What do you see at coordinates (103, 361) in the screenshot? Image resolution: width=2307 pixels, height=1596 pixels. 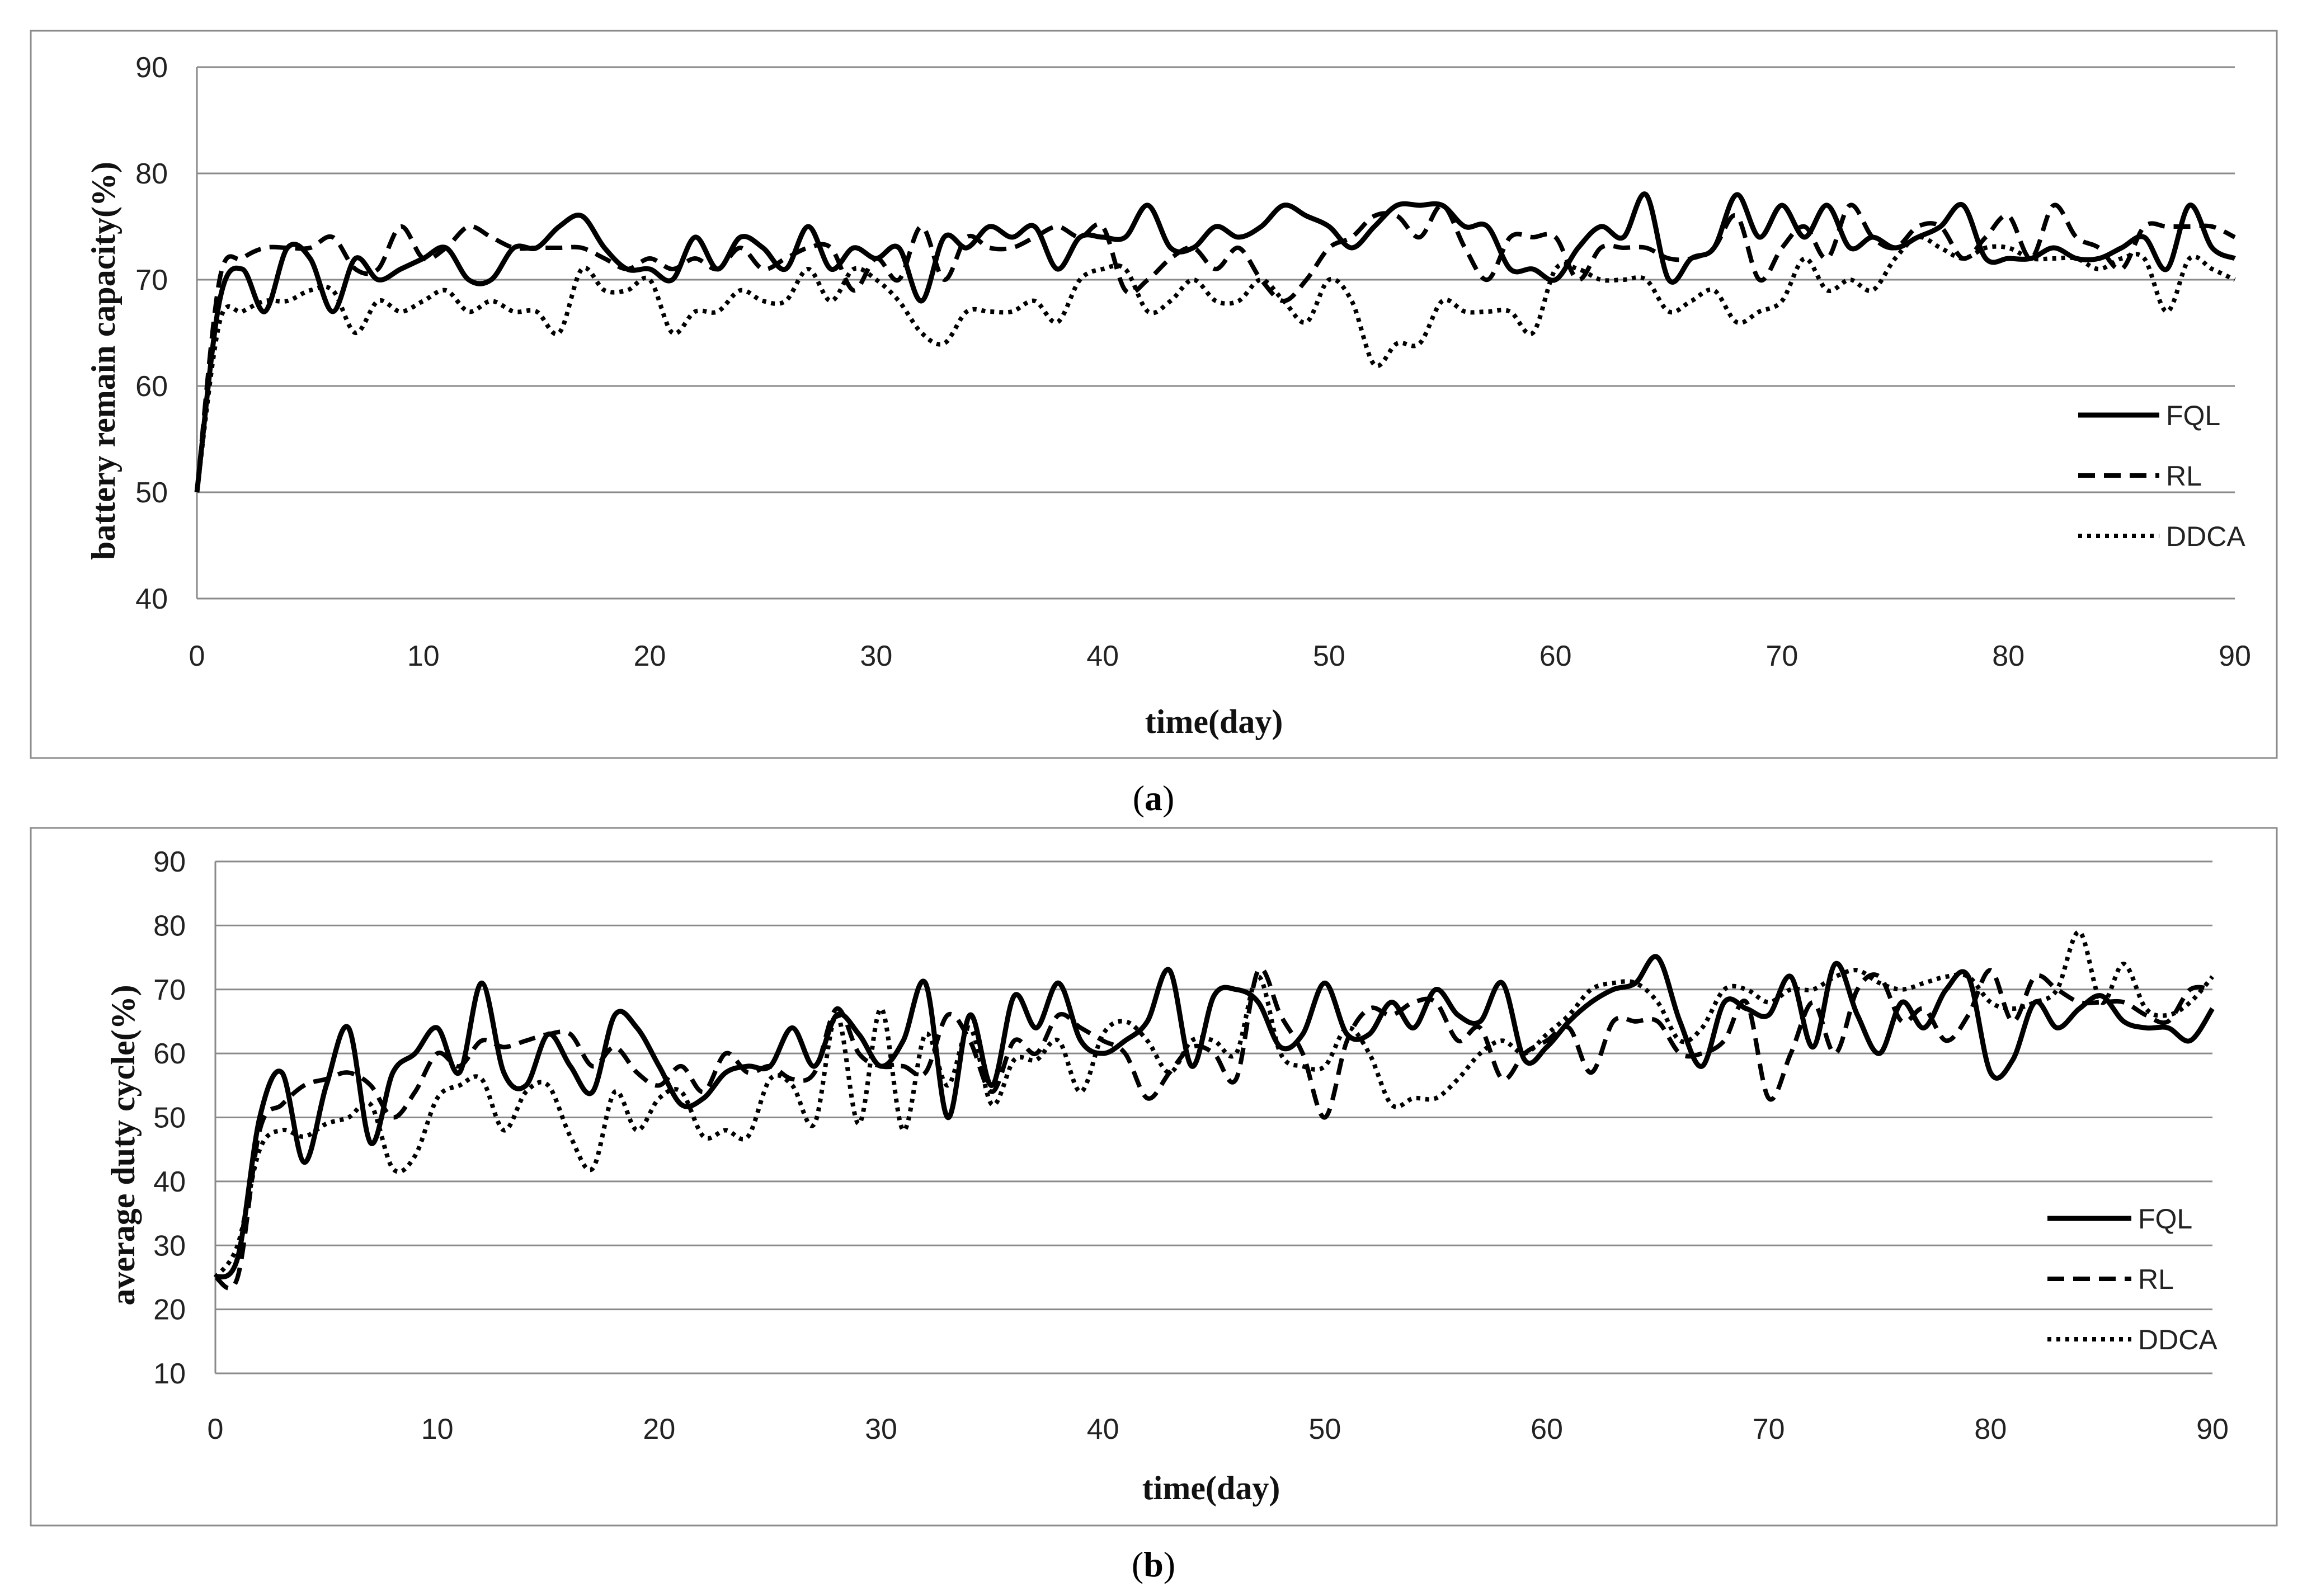 I see `panel-a-y-axis-title: battery remain capacity(%)` at bounding box center [103, 361].